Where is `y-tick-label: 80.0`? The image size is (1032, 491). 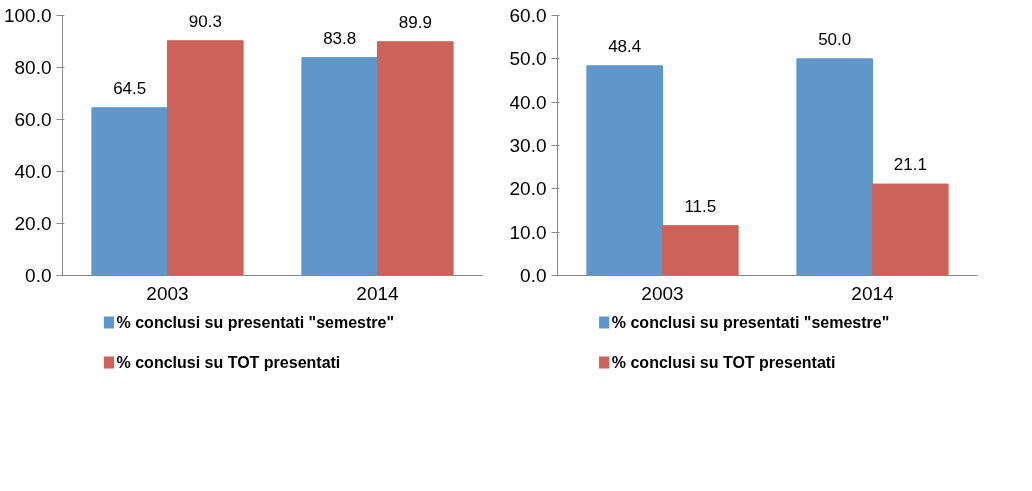 y-tick-label: 80.0 is located at coordinates (33, 67).